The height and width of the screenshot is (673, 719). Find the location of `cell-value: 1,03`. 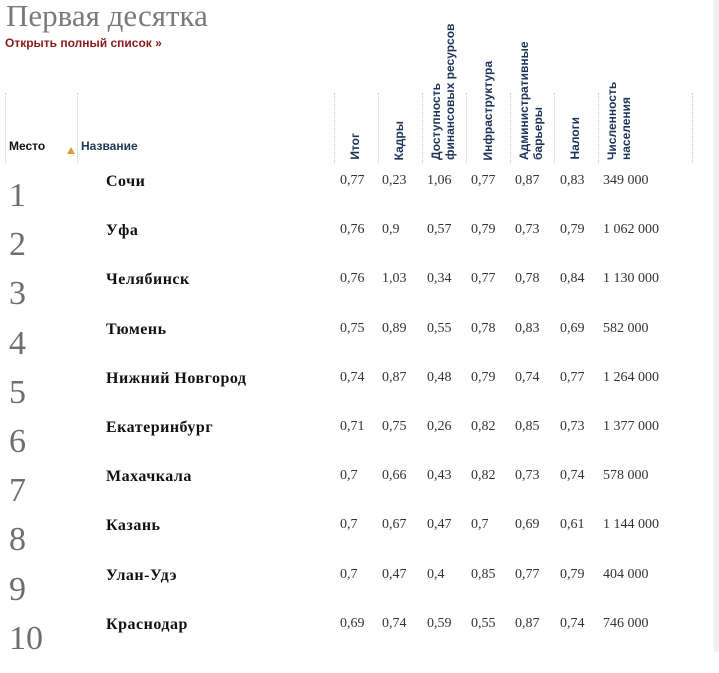

cell-value: 1,03 is located at coordinates (394, 279).